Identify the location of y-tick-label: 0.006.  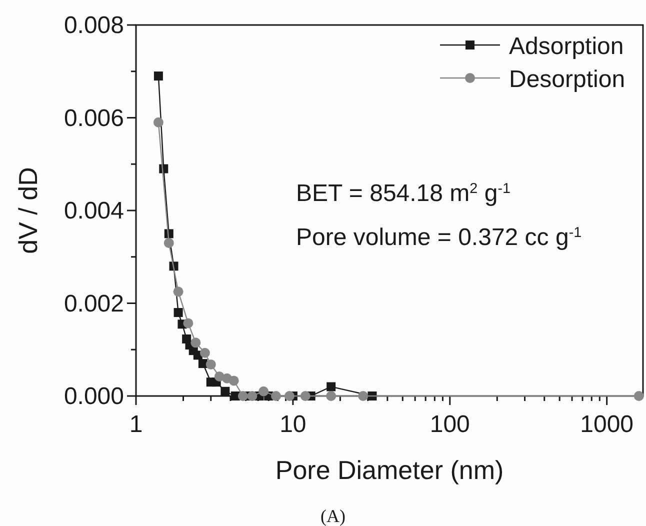
(94, 118).